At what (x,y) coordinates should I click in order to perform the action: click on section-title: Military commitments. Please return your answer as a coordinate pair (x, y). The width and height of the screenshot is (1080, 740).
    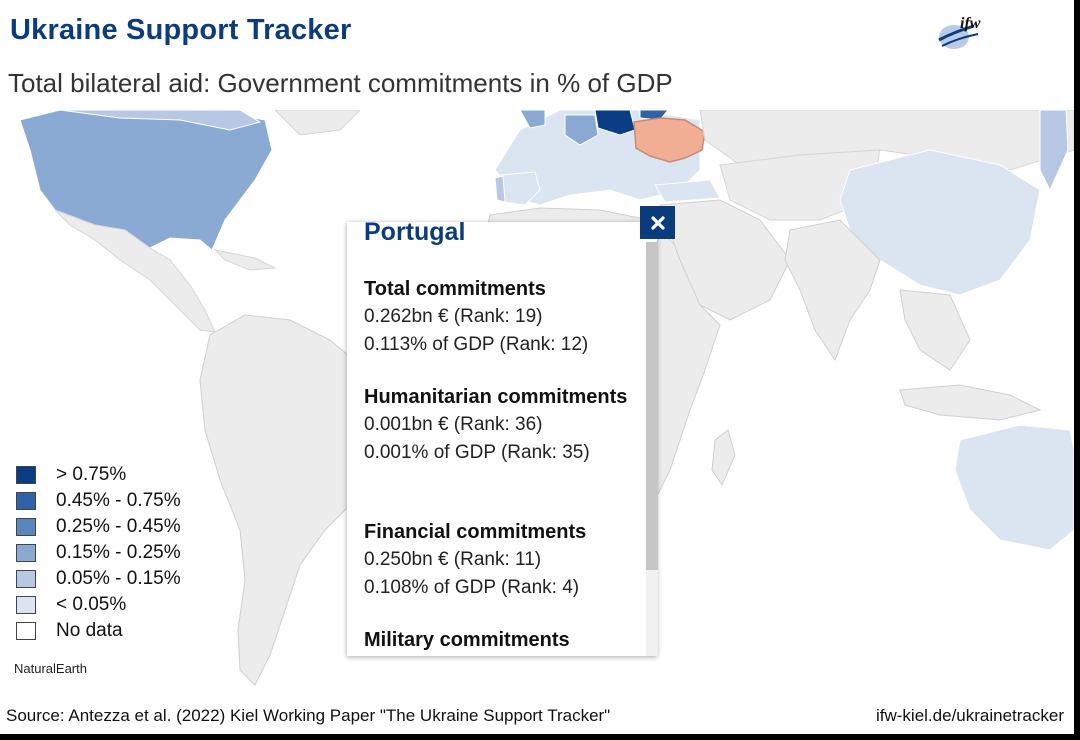
    Looking at the image, I should click on (467, 640).